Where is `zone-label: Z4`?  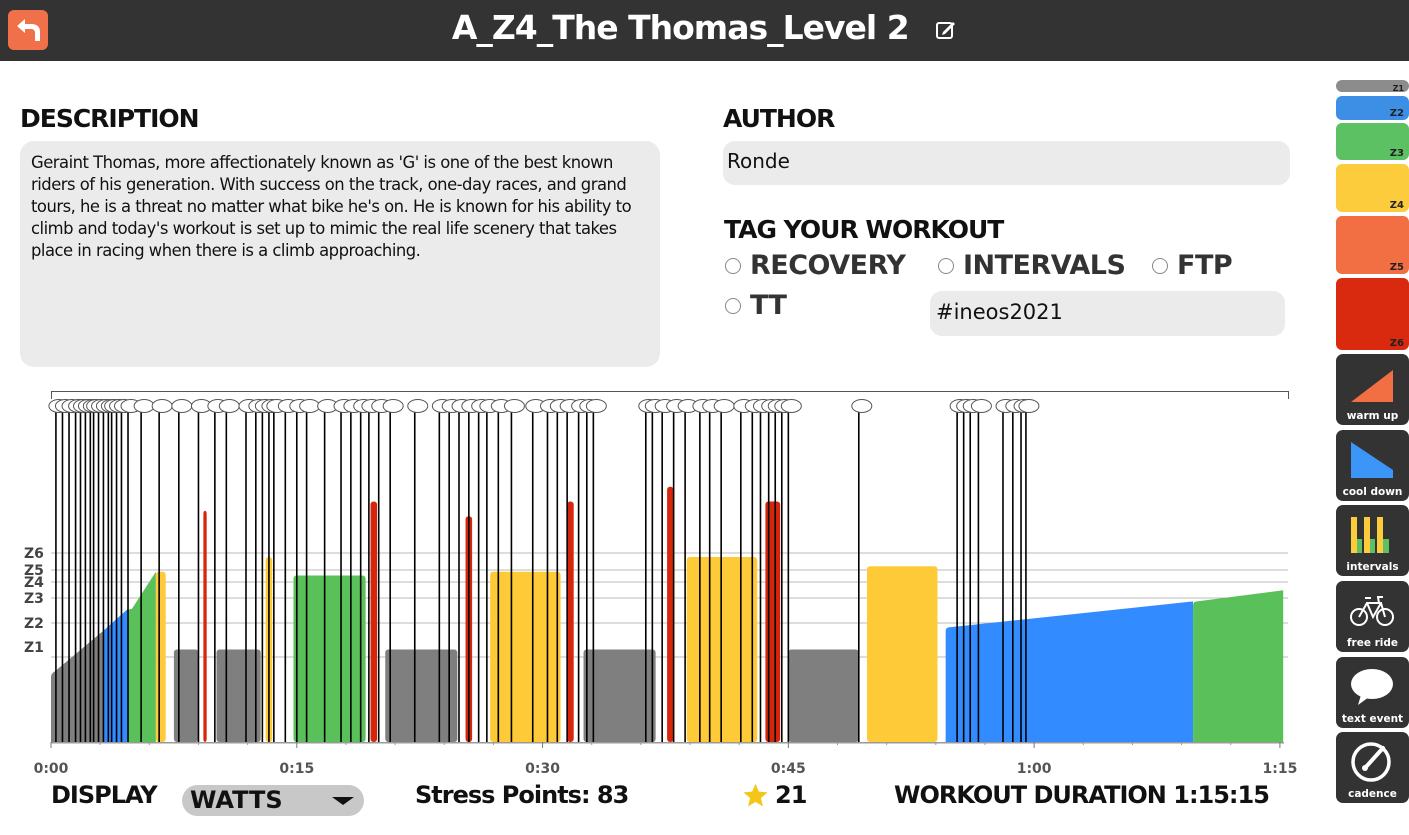
zone-label: Z4 is located at coordinates (1396, 205).